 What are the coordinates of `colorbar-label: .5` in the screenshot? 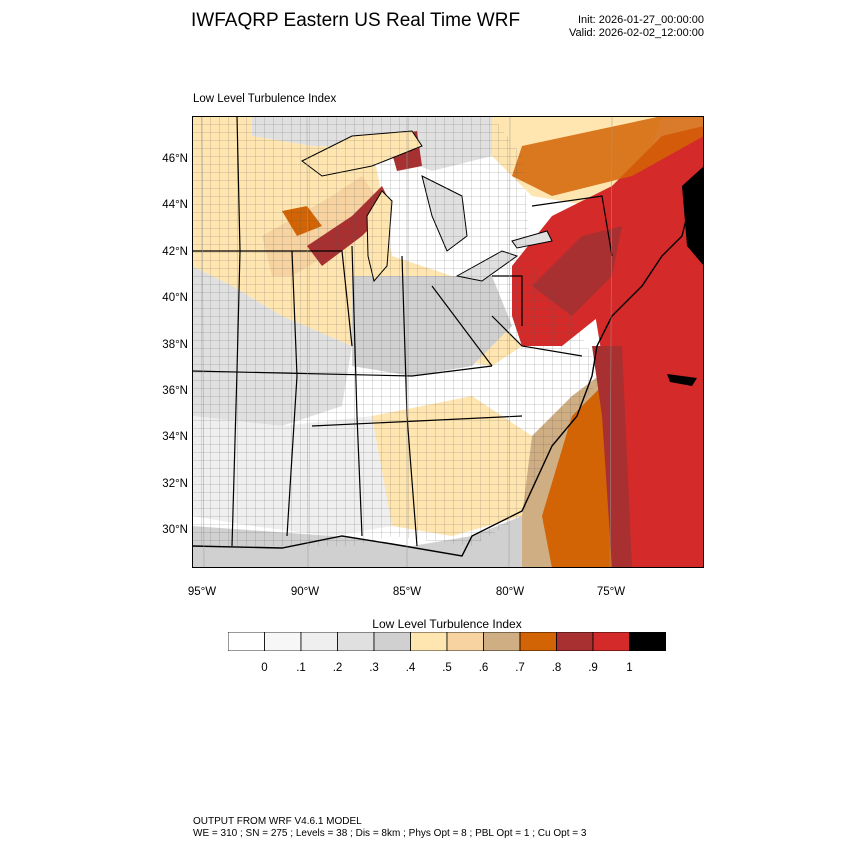 It's located at (447, 668).